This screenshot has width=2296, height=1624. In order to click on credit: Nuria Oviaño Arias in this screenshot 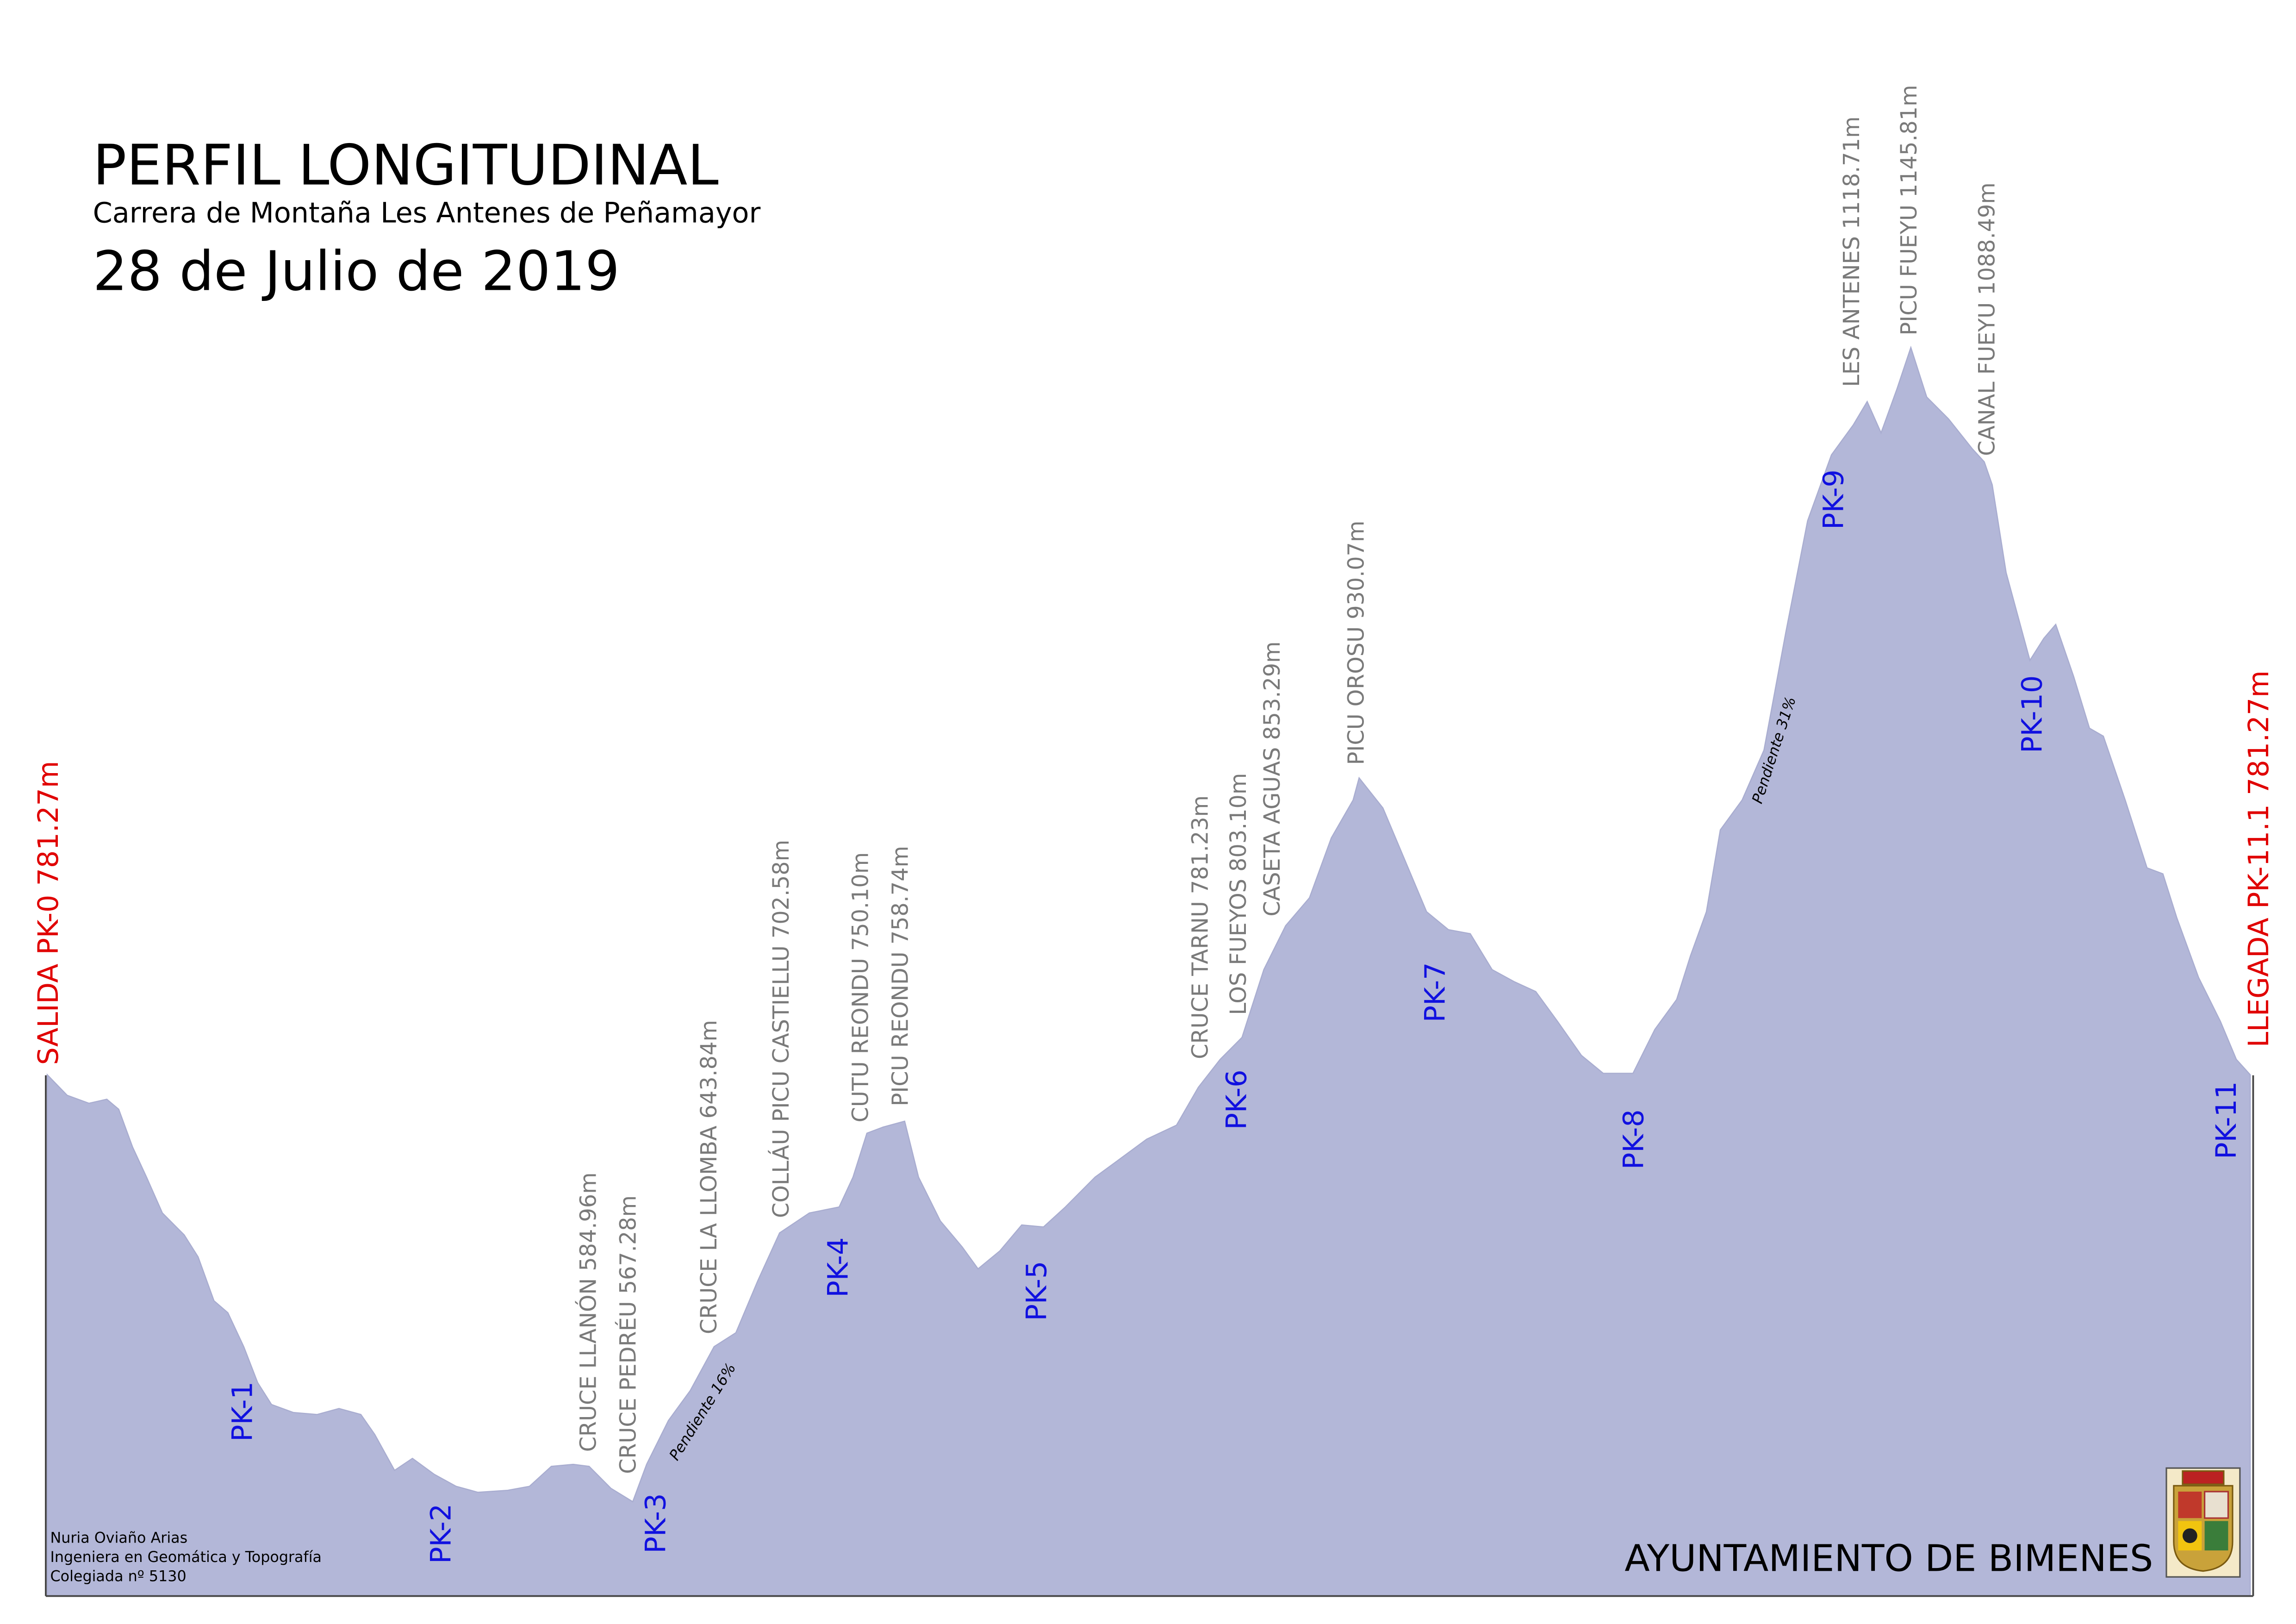, I will do `click(118, 1538)`.